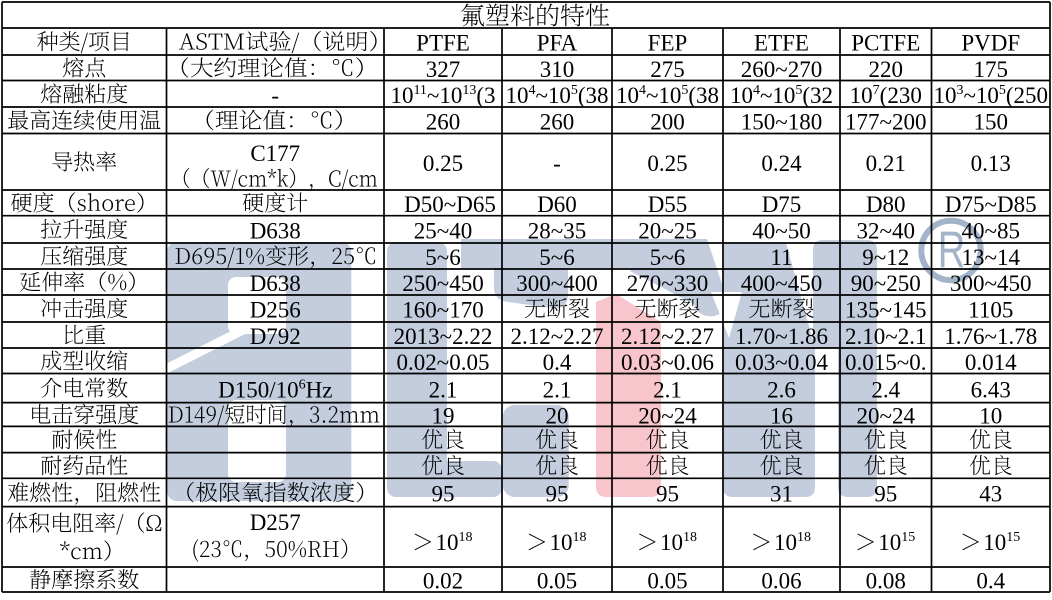  I want to click on svg-text: 1.76~1.78, so click(990, 336).